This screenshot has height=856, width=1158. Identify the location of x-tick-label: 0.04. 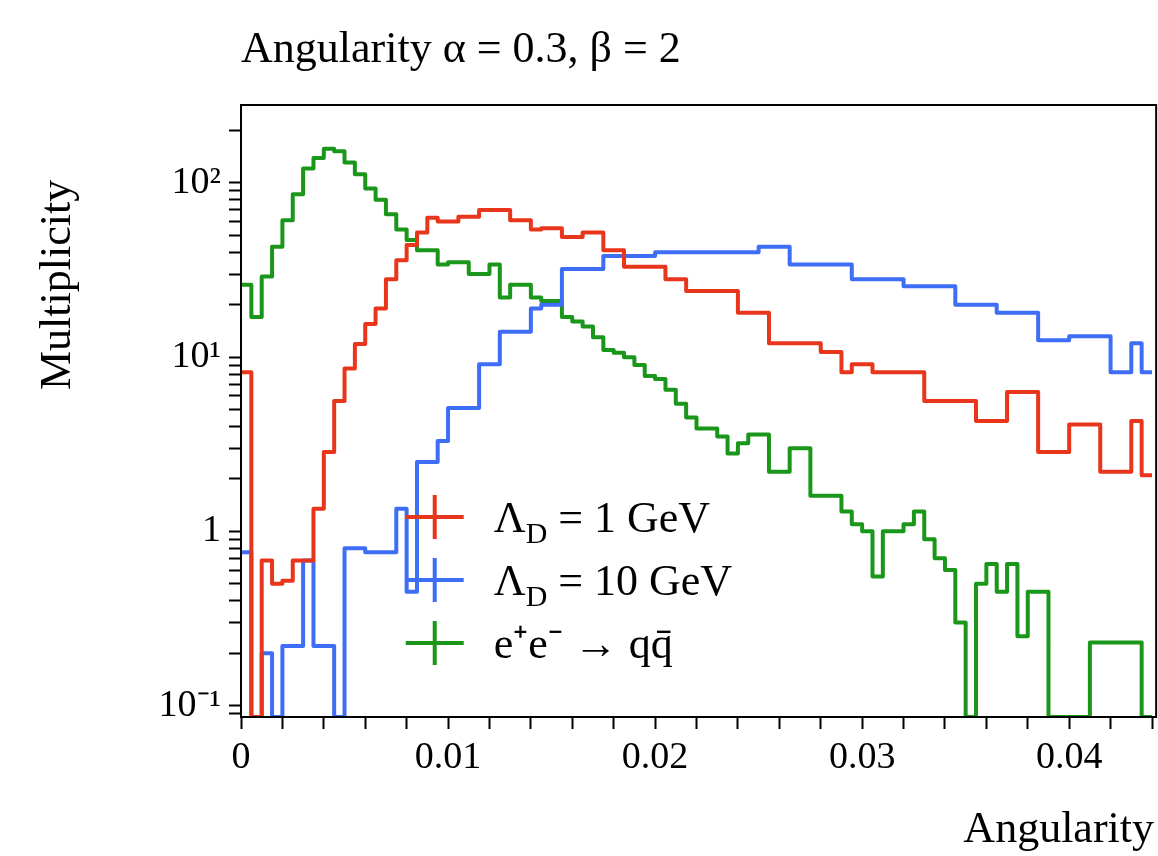
(1069, 754).